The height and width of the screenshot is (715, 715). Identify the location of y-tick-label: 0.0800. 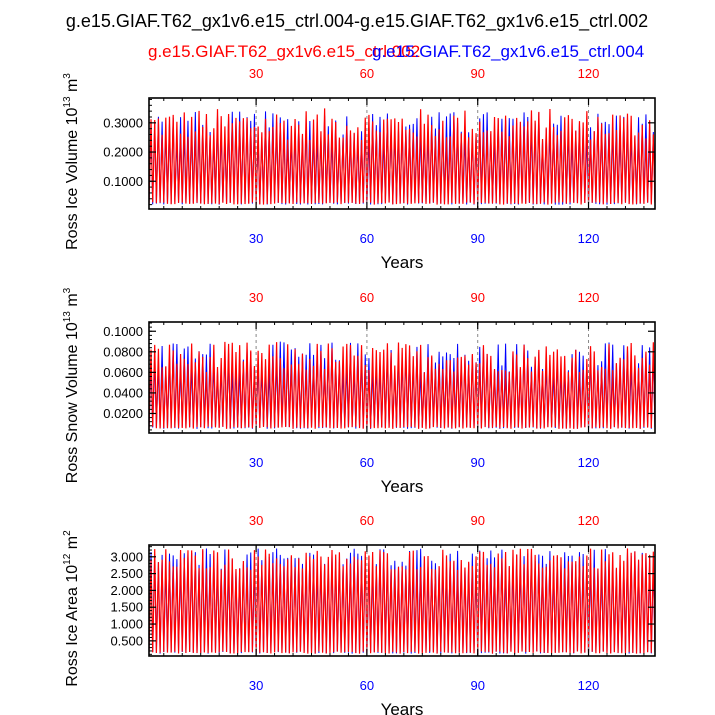
(123, 351).